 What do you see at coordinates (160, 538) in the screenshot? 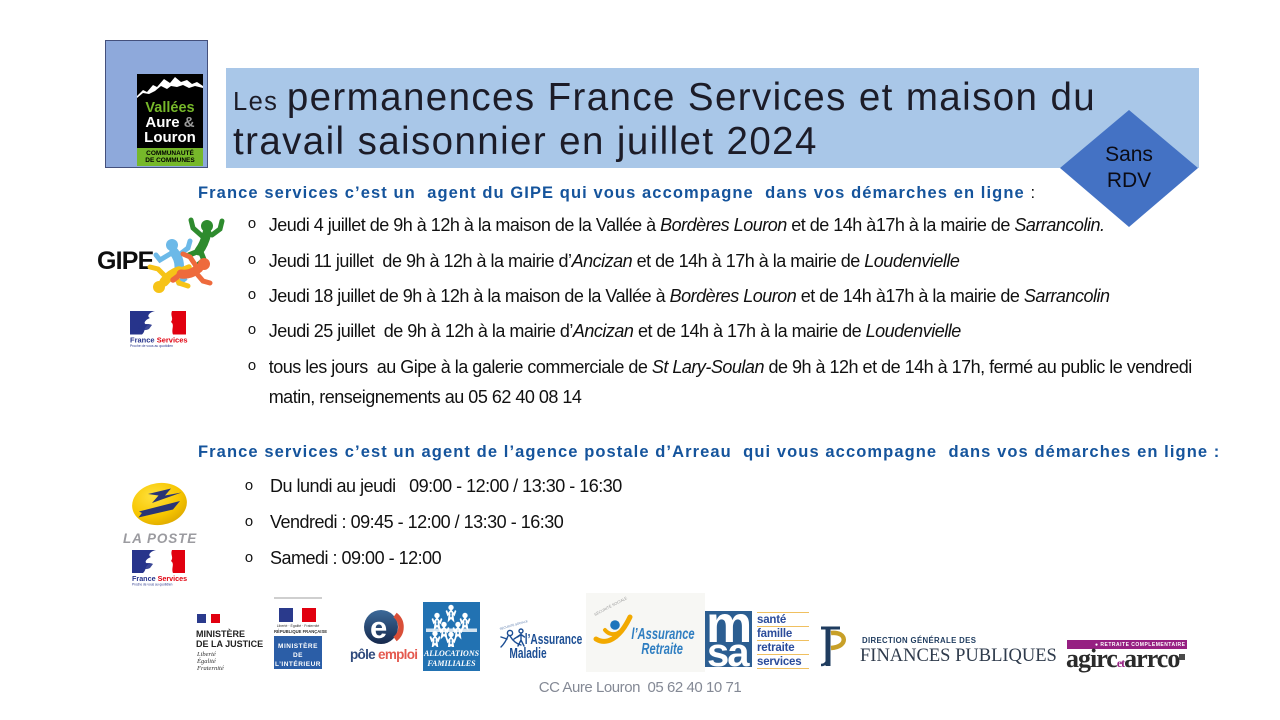
I see `svg-text: LA POSTE` at bounding box center [160, 538].